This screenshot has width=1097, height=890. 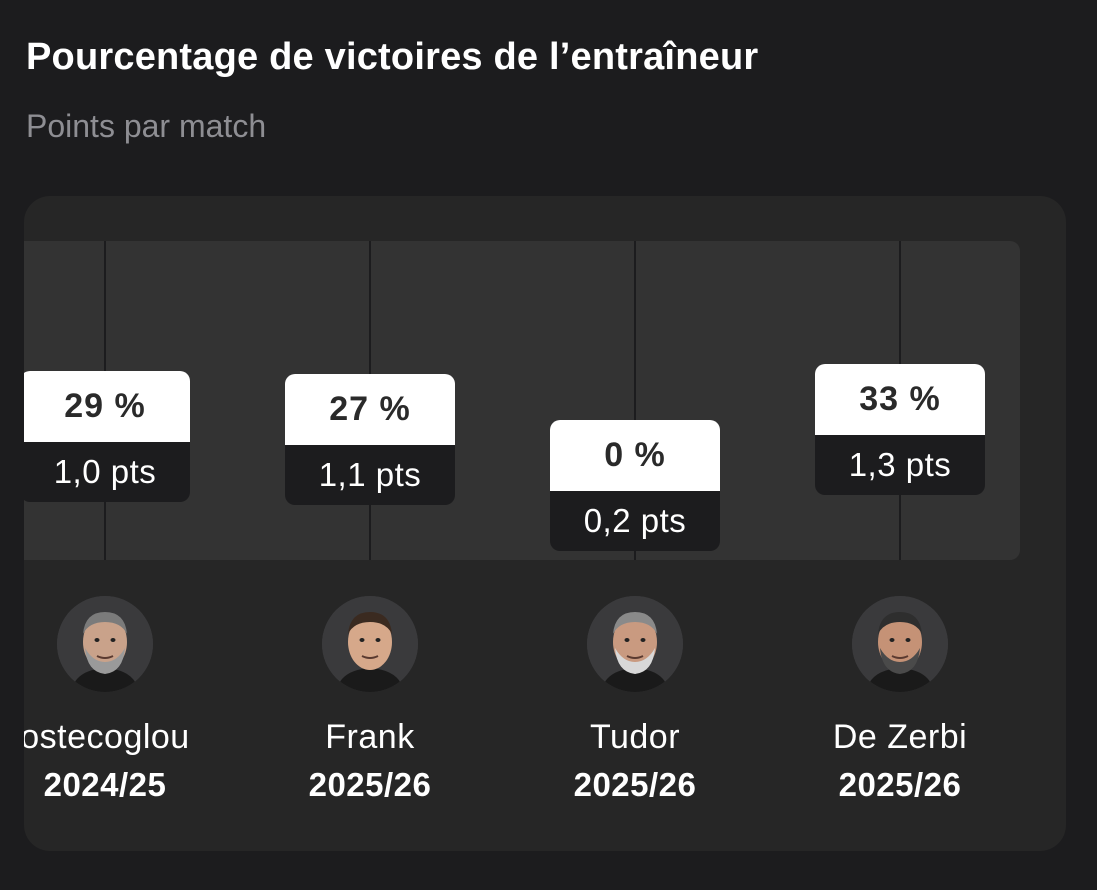 What do you see at coordinates (105, 471) in the screenshot?
I see `points-per-match-label: 1,0 pts` at bounding box center [105, 471].